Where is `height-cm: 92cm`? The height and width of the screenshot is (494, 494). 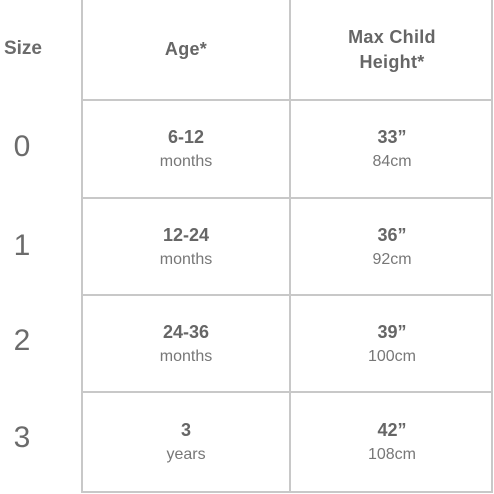 height-cm: 92cm is located at coordinates (392, 259).